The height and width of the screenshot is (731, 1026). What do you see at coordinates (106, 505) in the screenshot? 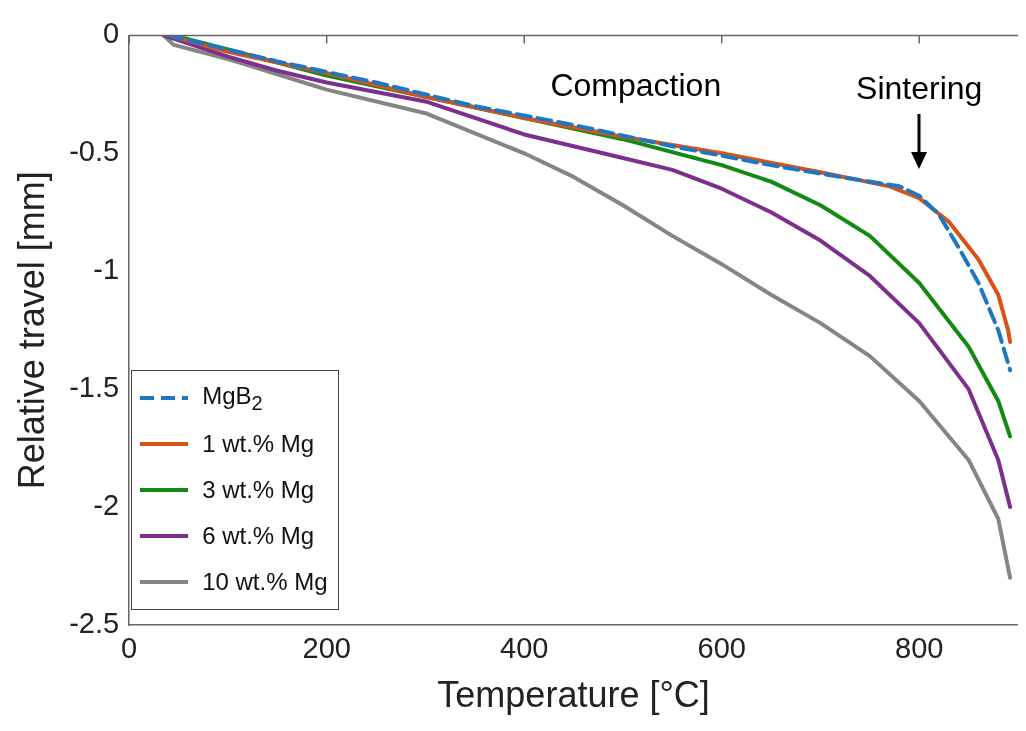
I see `y-tick-label: -2` at bounding box center [106, 505].